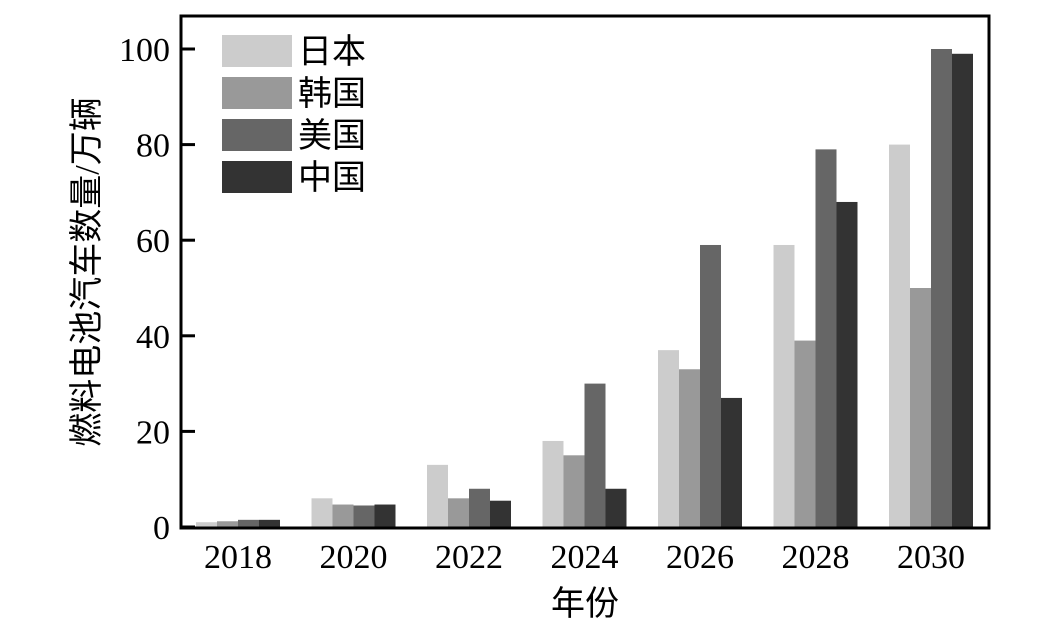 This screenshot has height=638, width=1063. What do you see at coordinates (153, 146) in the screenshot?
I see `y-tick-label: 80` at bounding box center [153, 146].